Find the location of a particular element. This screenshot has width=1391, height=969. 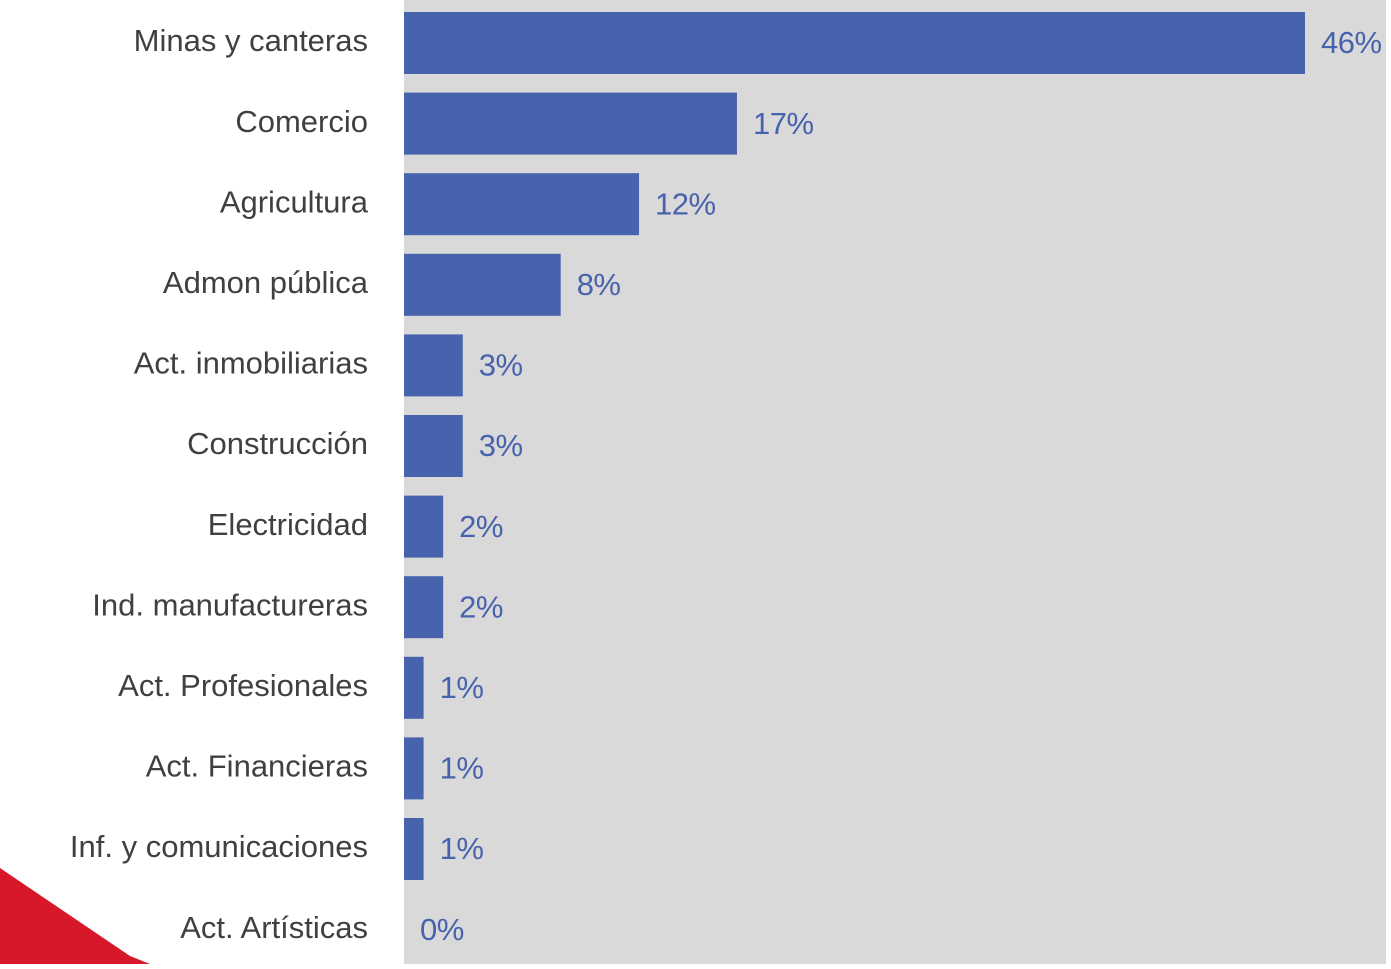

category-label-7: Ind. manufactureras is located at coordinates (230, 604).